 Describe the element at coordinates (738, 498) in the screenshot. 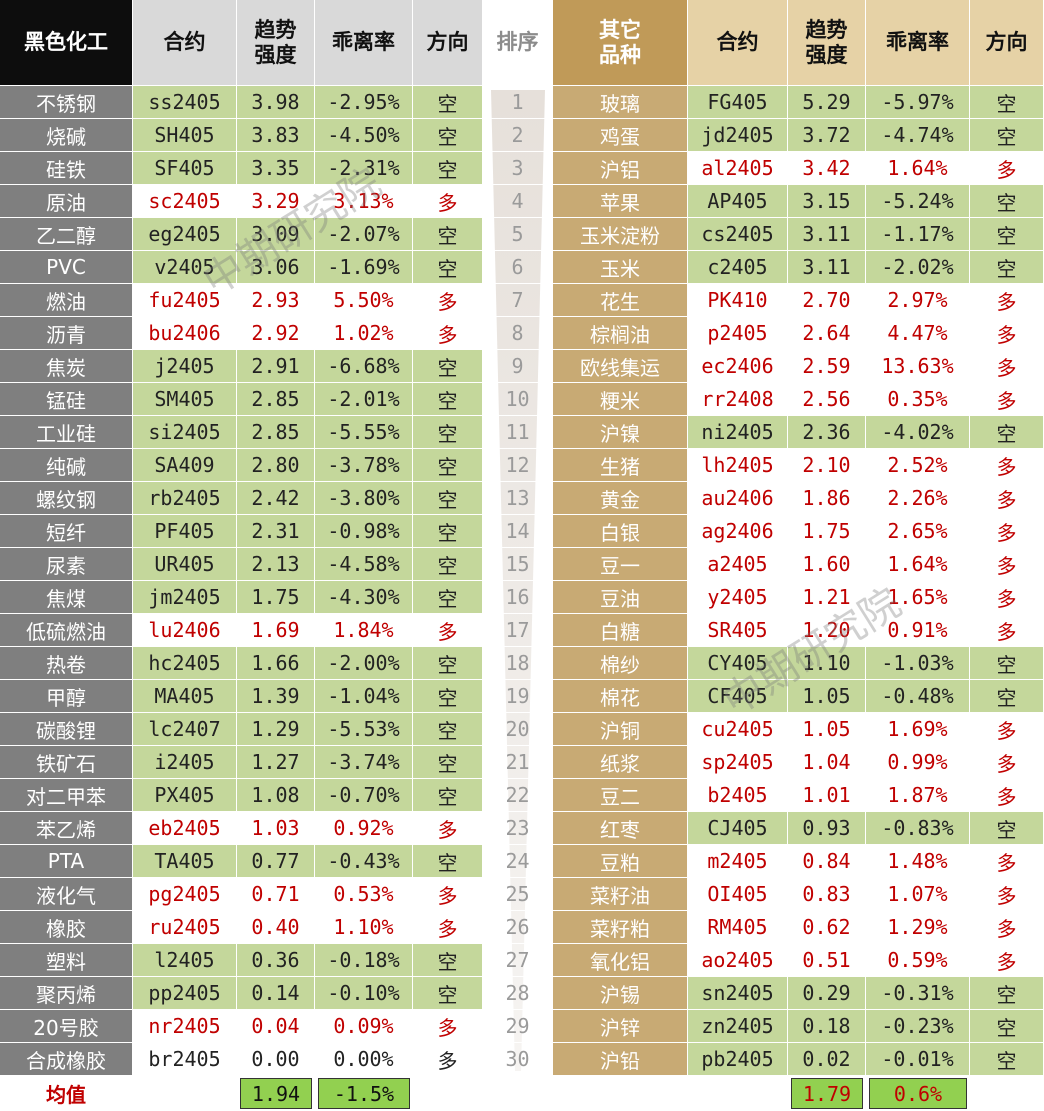

I see `contract: au2406` at that location.